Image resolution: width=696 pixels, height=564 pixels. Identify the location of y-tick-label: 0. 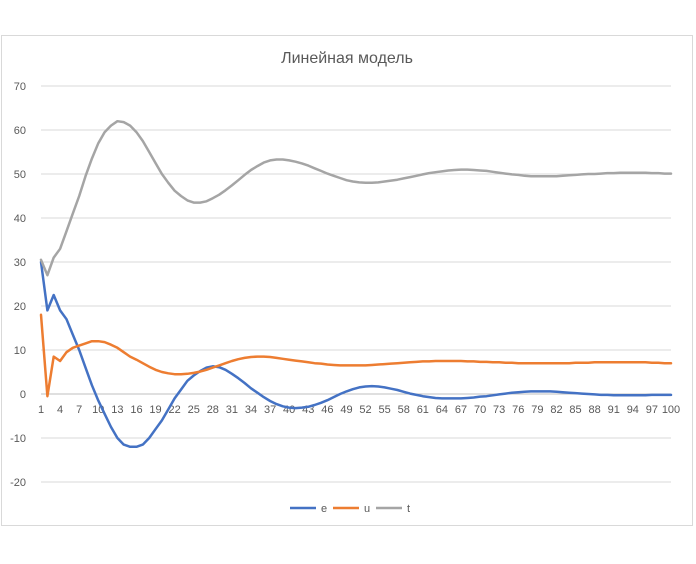
(23, 395).